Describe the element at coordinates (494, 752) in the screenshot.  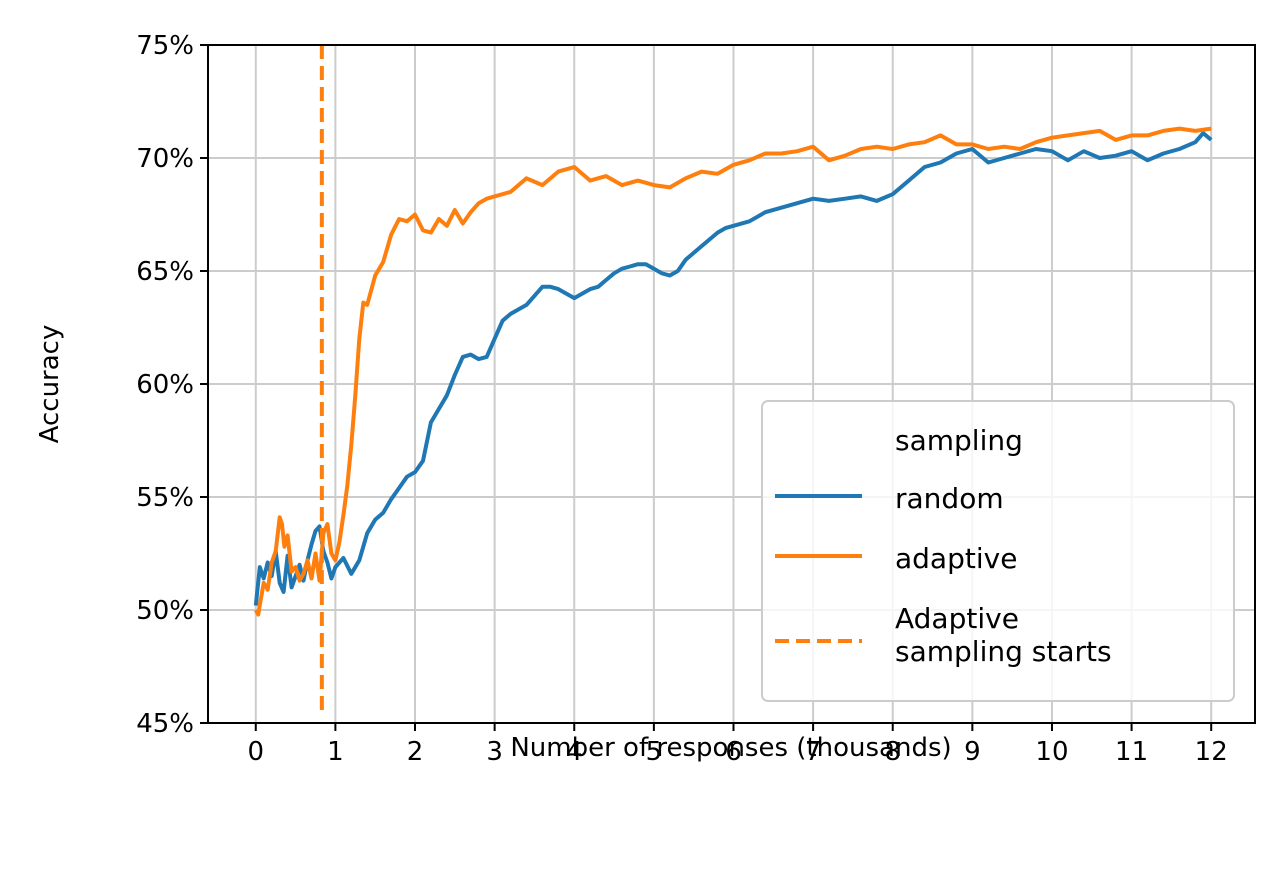
I see `x-tick-label: 3` at that location.